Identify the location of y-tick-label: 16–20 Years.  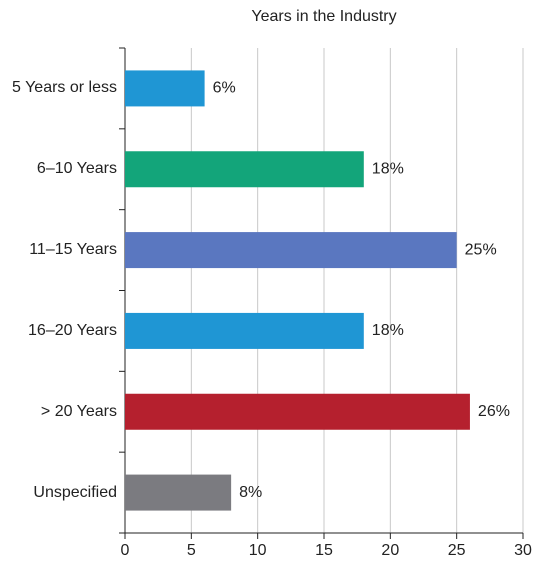
(72, 330).